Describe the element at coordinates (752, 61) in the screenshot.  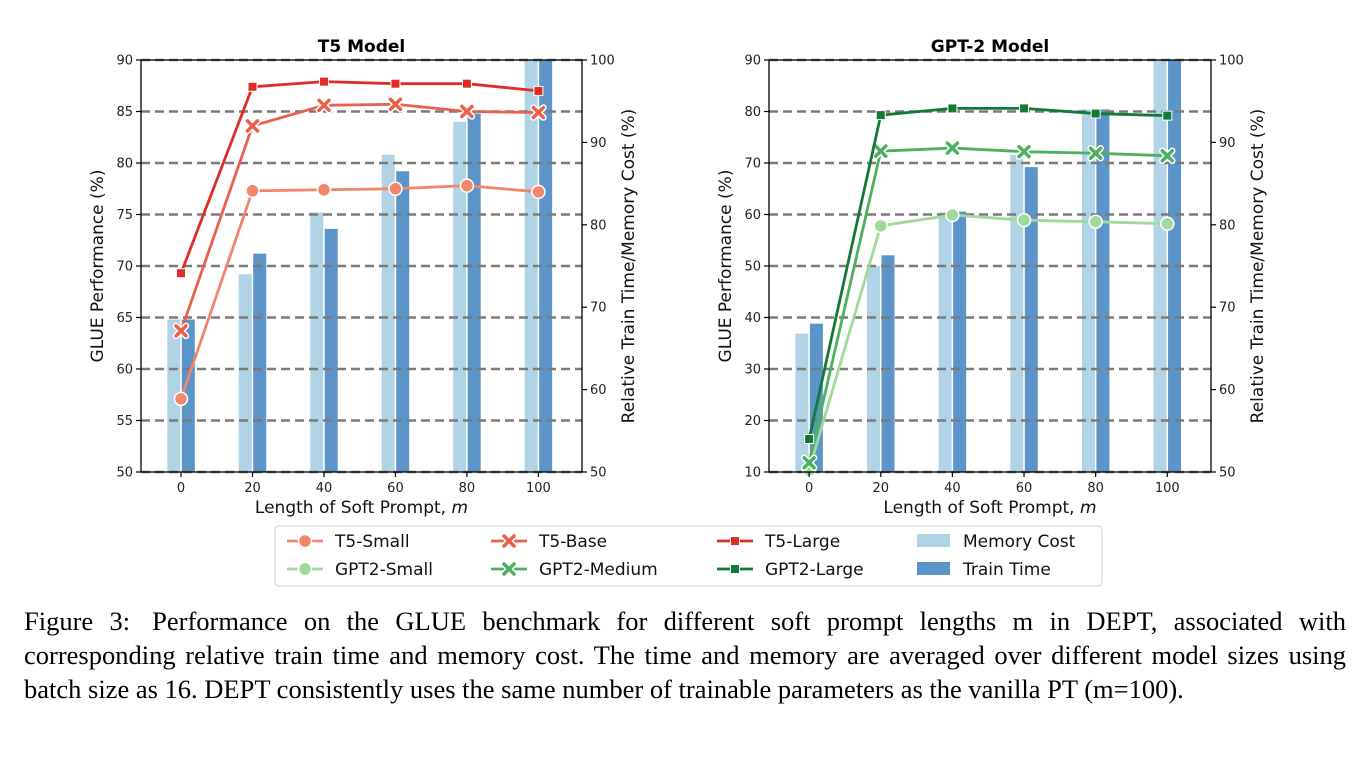
I see `left-tick-label: 90` at that location.